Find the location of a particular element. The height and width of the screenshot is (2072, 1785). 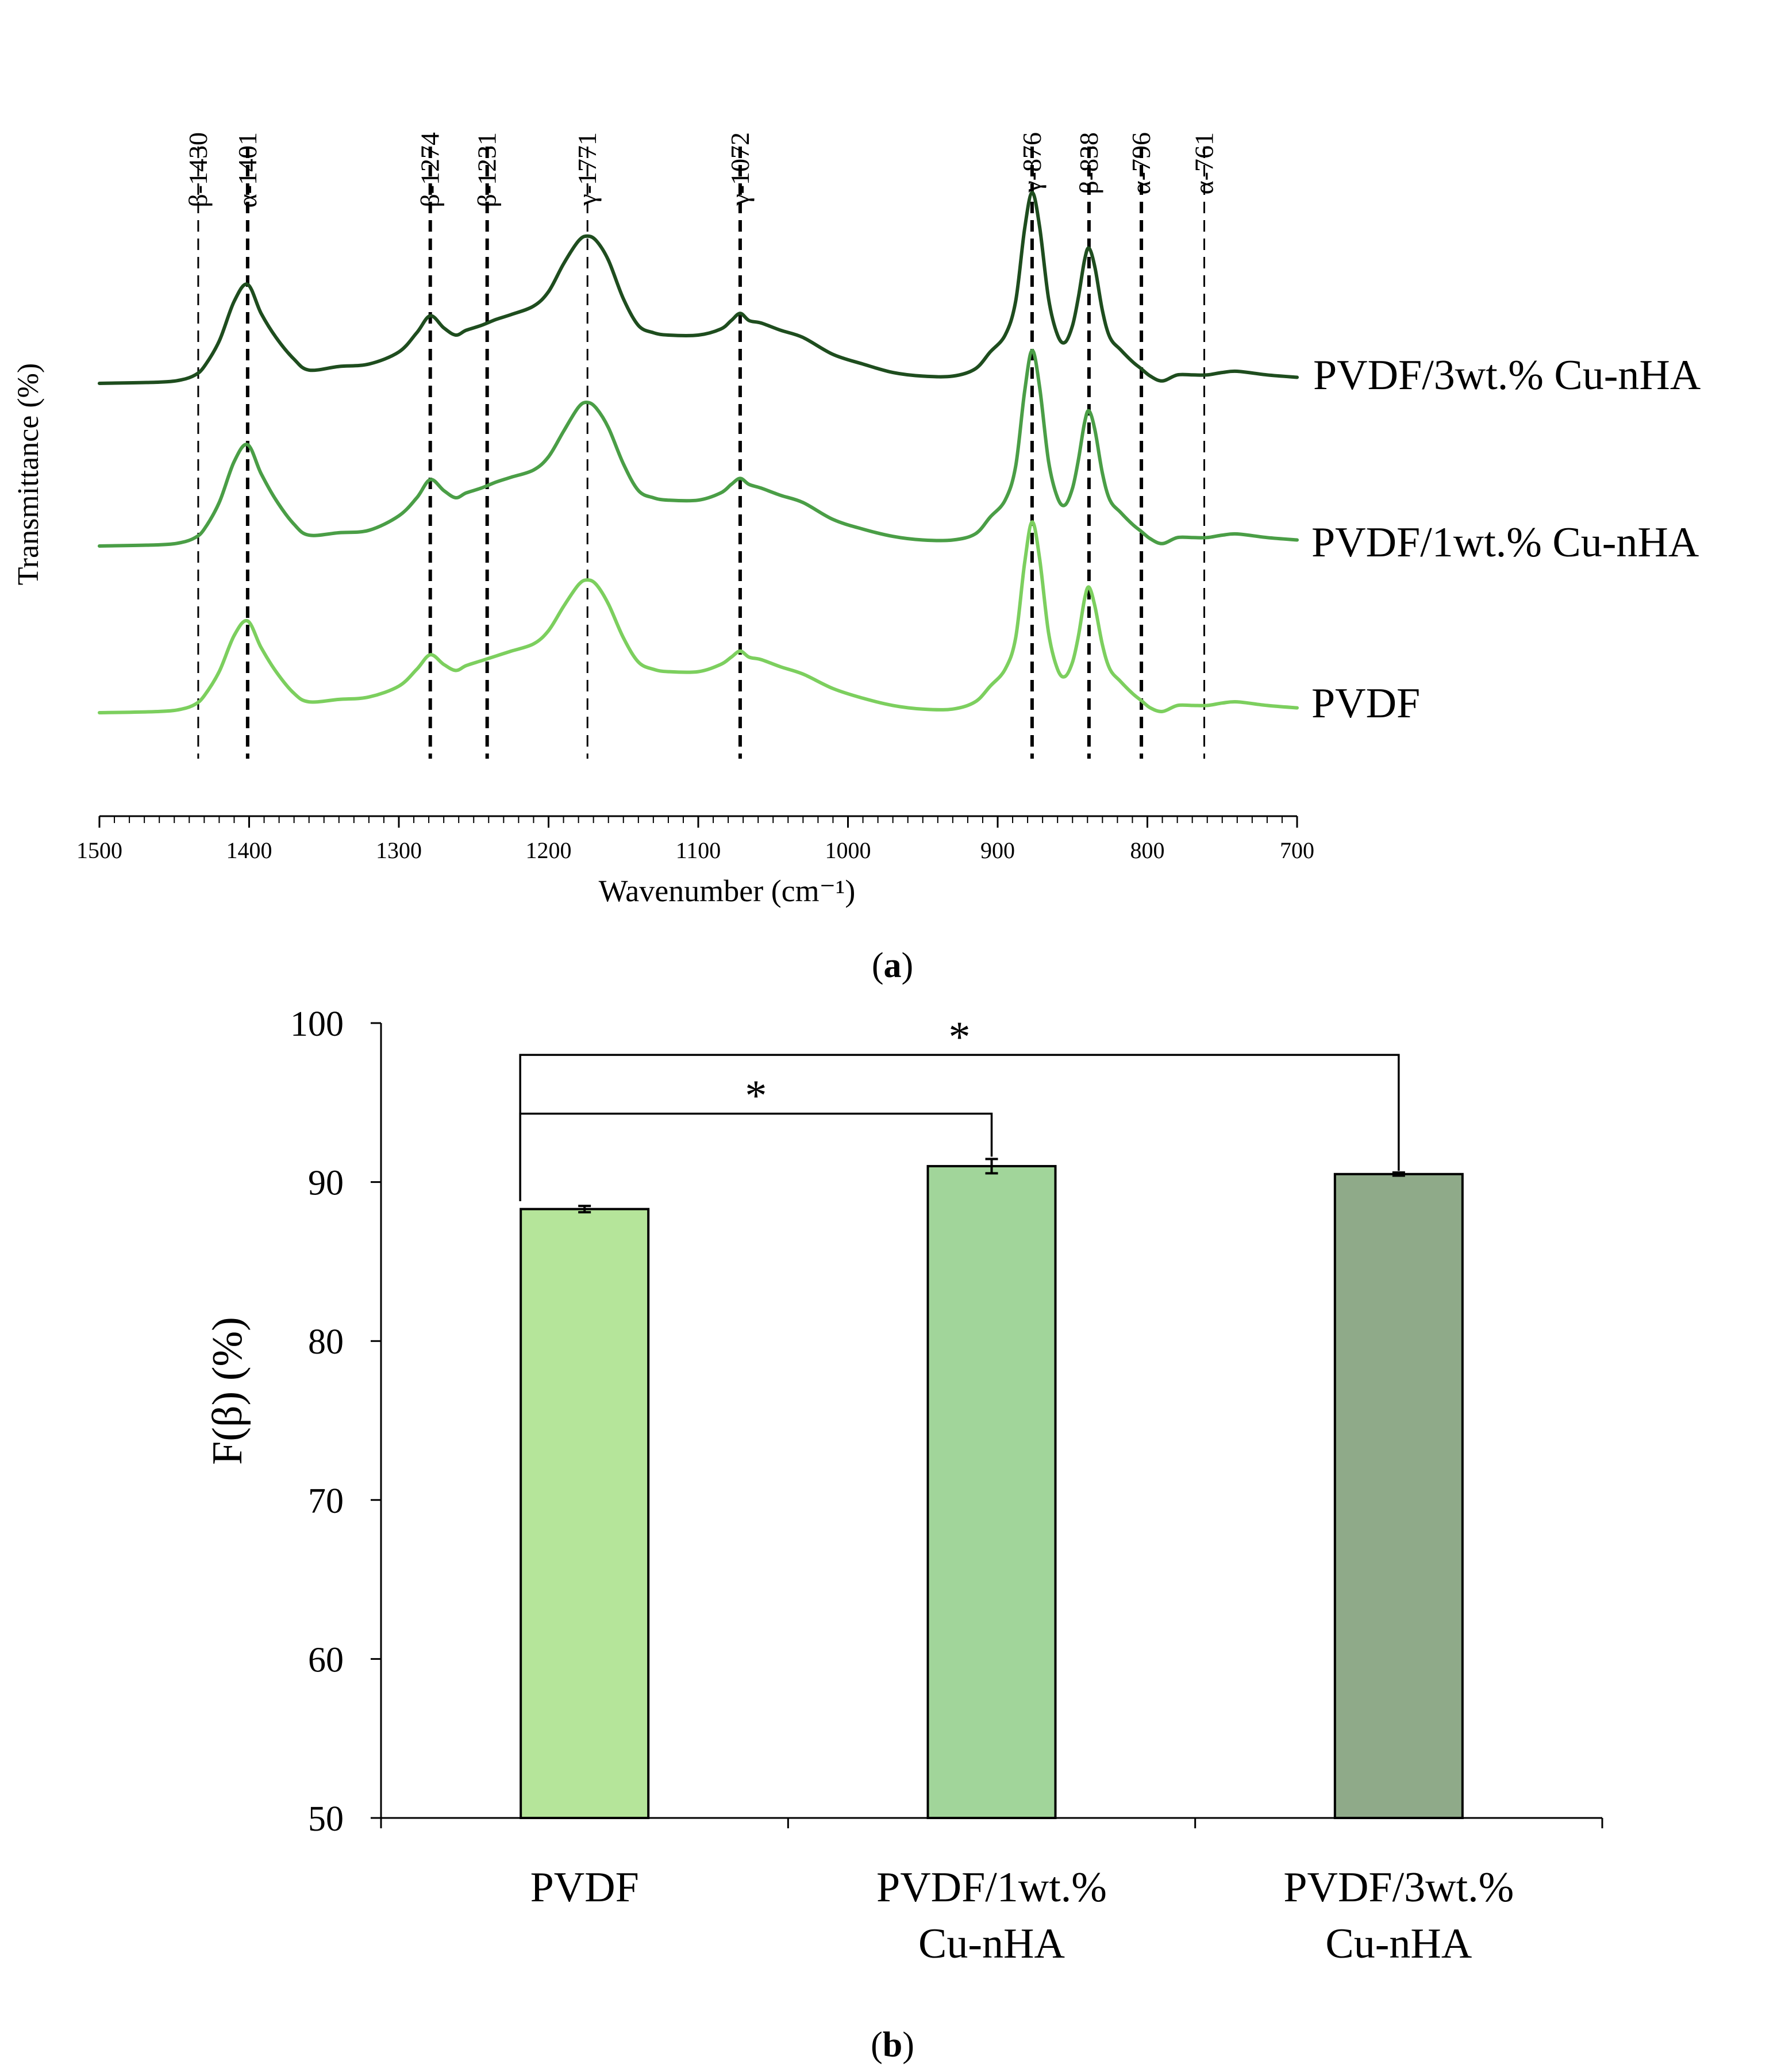

panel-b-letter: b is located at coordinates (892, 2045).